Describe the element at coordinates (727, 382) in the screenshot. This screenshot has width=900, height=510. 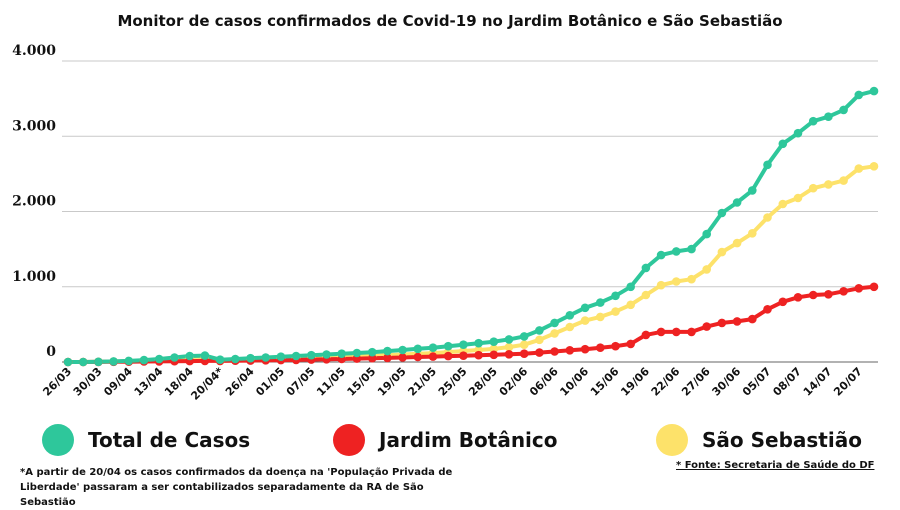
I see `x-tick-label: 30/06` at that location.